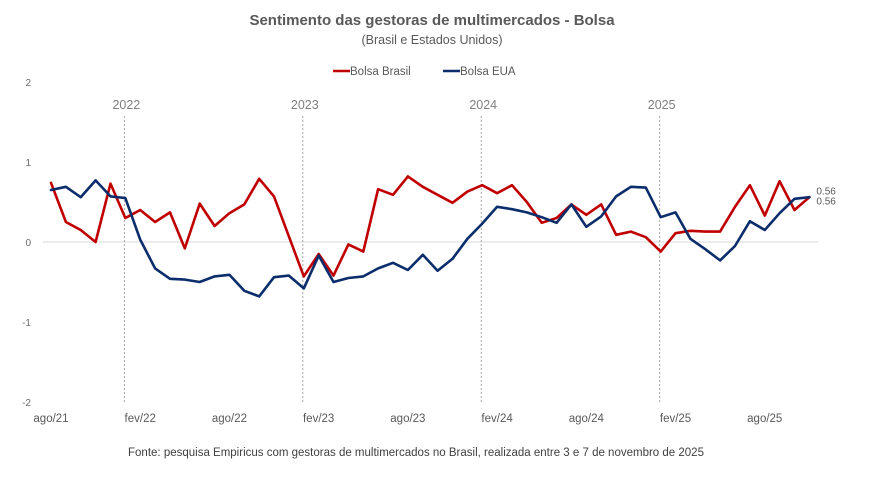 The width and height of the screenshot is (880, 499). What do you see at coordinates (764, 419) in the screenshot?
I see `x-tick-label: ago/25` at bounding box center [764, 419].